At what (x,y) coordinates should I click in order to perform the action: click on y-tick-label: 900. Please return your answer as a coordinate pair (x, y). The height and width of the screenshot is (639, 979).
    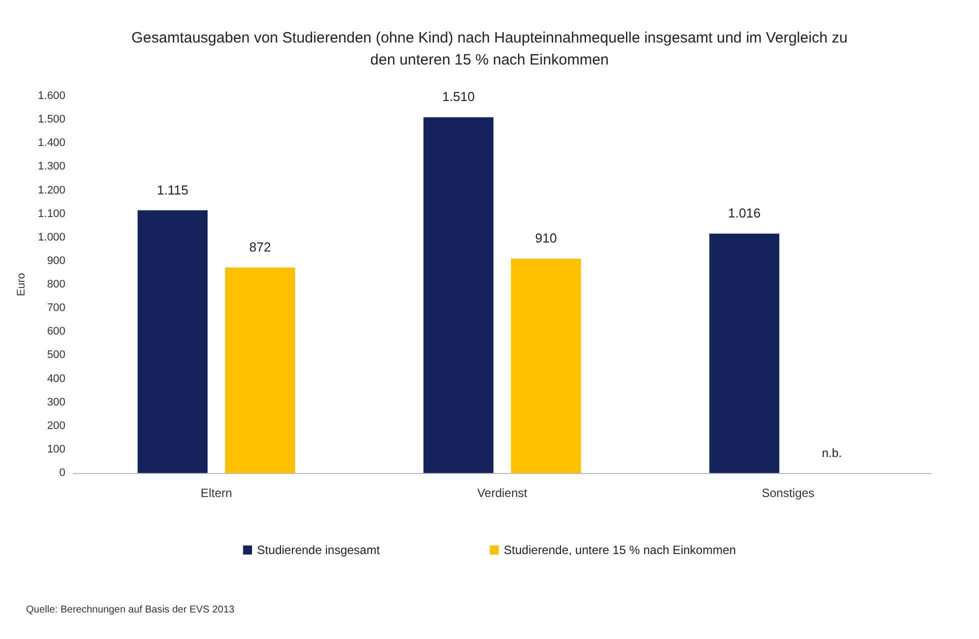
    Looking at the image, I should click on (56, 260).